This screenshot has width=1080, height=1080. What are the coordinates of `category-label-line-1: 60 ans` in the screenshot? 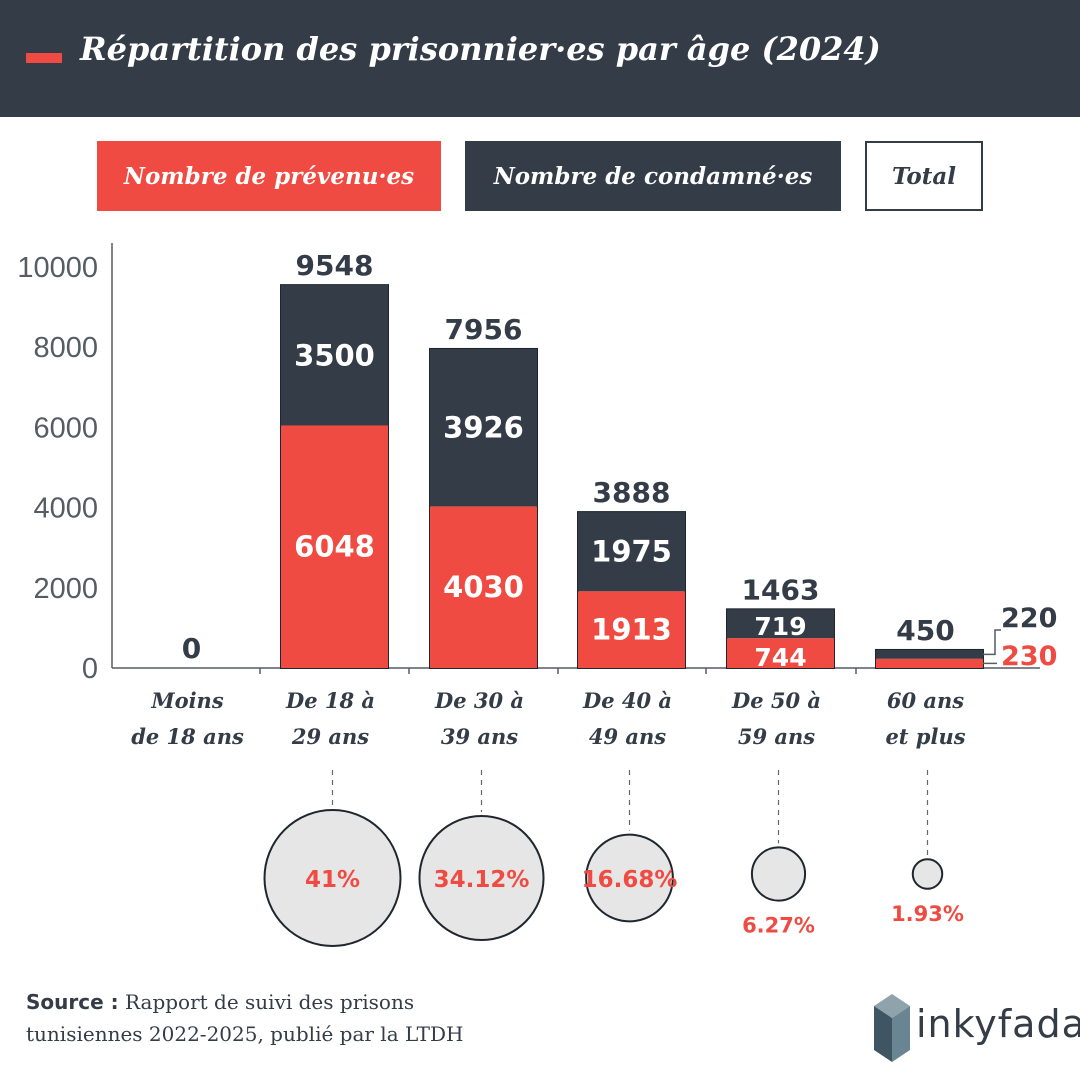 It's located at (925, 700).